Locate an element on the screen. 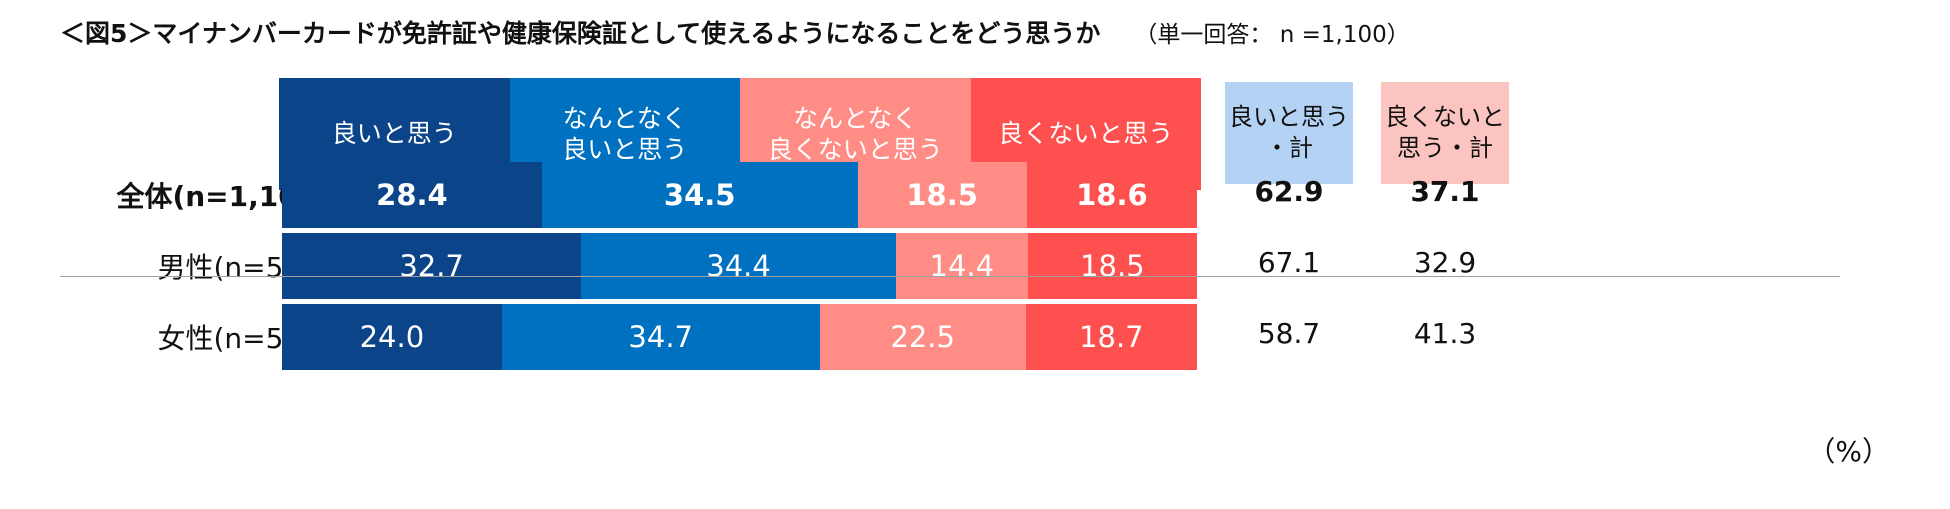 Image resolution: width=1950 pixels, height=509 pixels. bar-segment: 18.6 is located at coordinates (1111, 195).